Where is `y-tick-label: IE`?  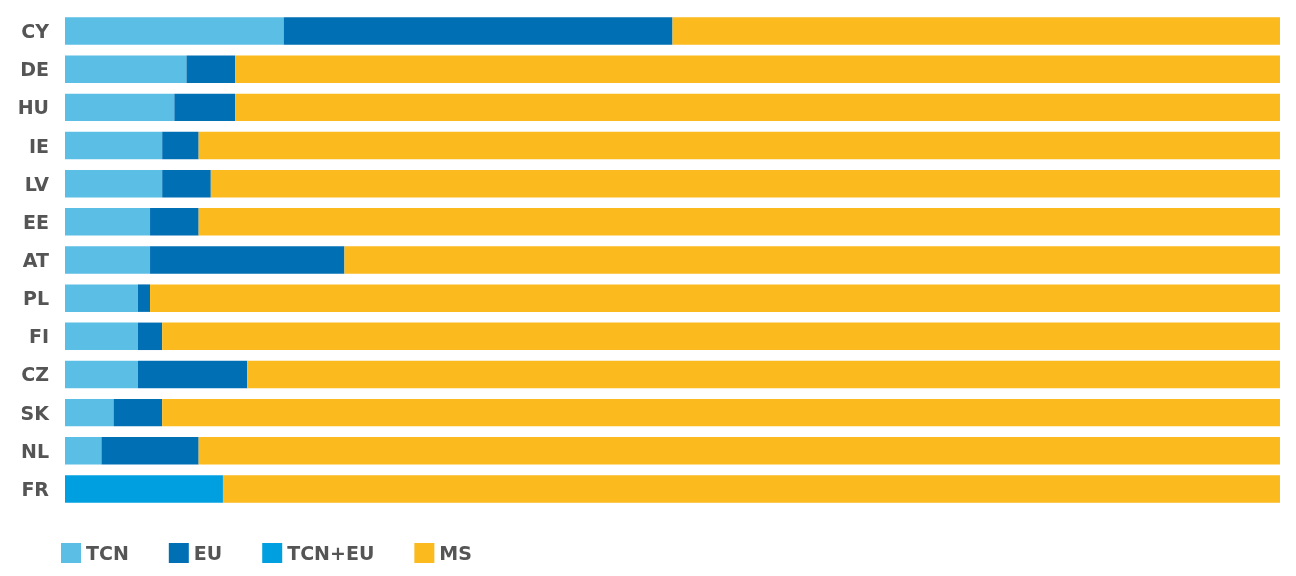
y-tick-label: IE is located at coordinates (38, 145).